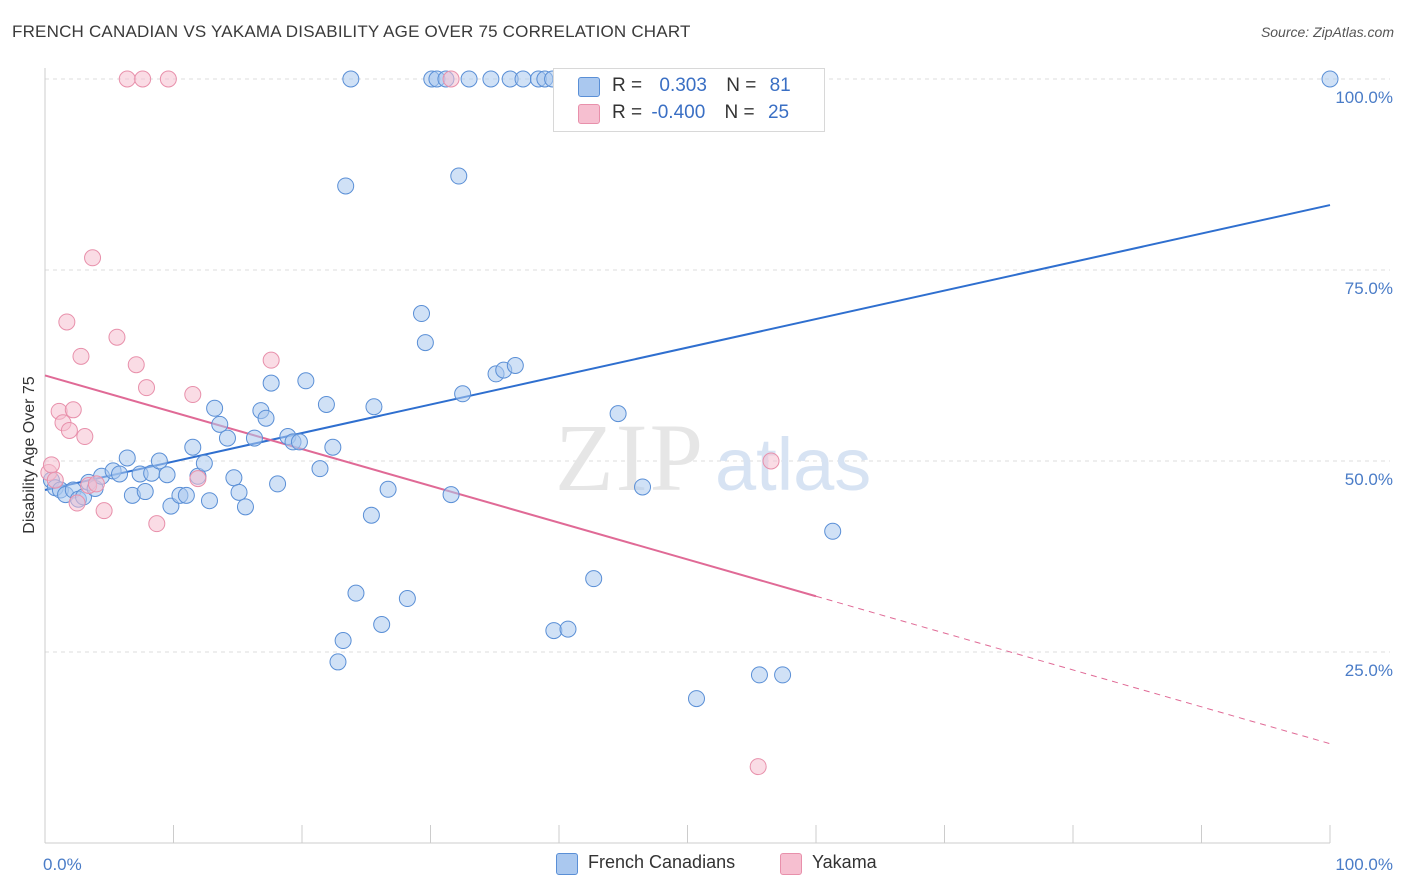 The image size is (1406, 892). Describe the element at coordinates (1073, 670) in the screenshot. I see `trendline-extension-yakama` at that location.